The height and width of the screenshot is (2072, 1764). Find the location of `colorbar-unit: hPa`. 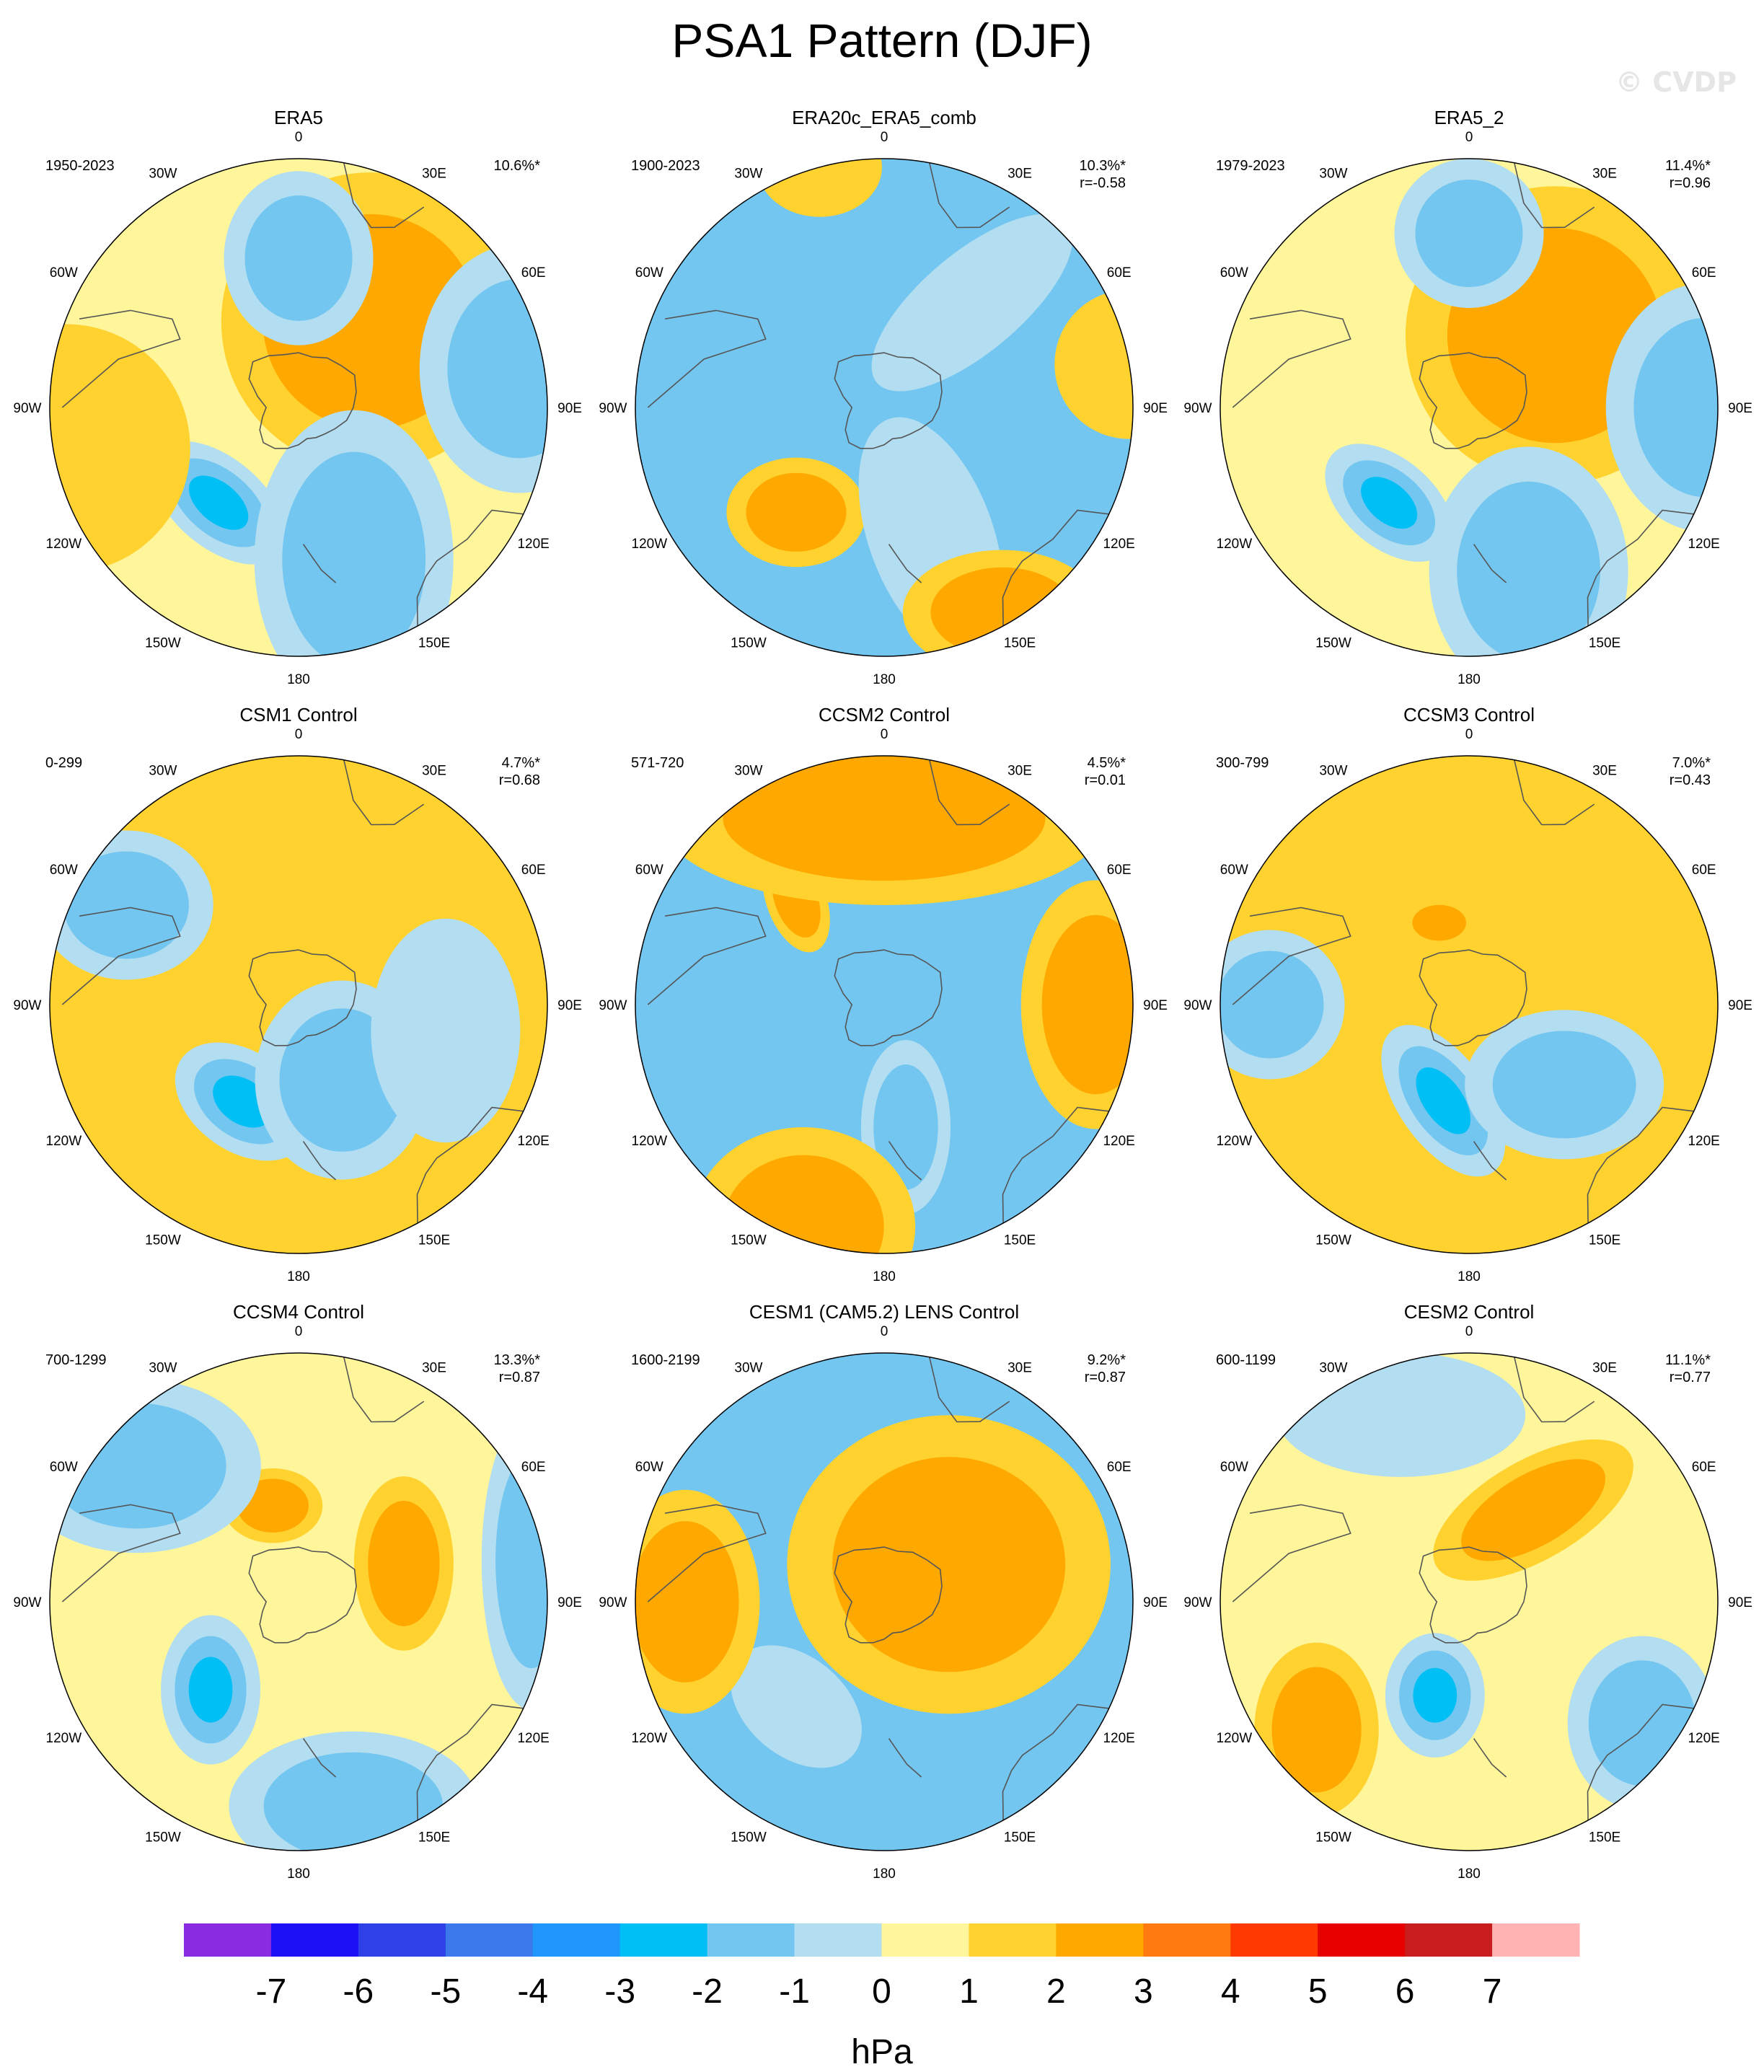

colorbar-unit: hPa is located at coordinates (882, 2052).